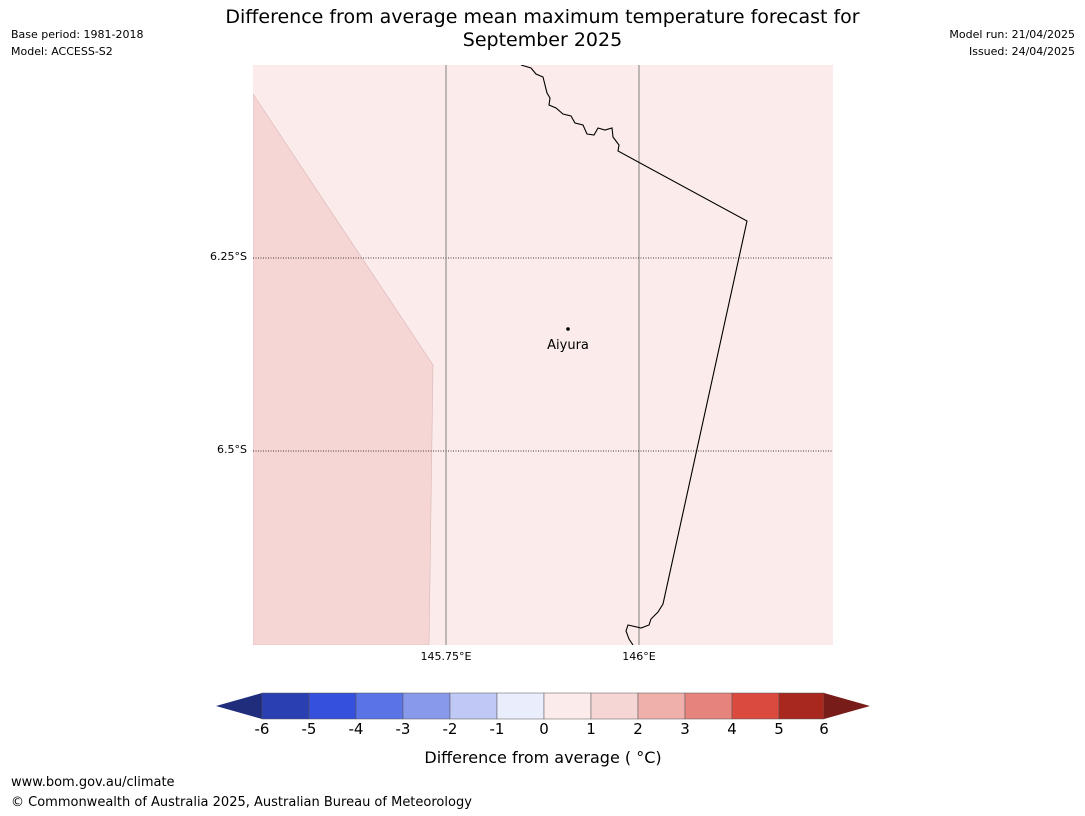 This screenshot has width=1085, height=816. I want to click on anomaly-region-warmer, so click(343, 369).